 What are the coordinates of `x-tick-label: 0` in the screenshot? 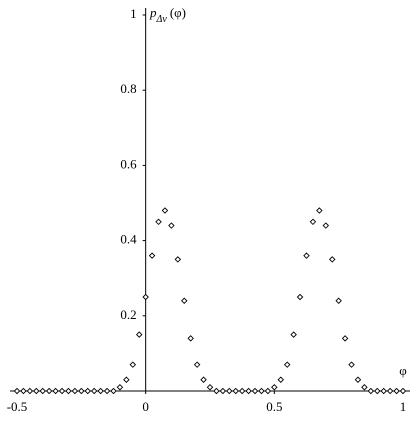 It's located at (145, 406).